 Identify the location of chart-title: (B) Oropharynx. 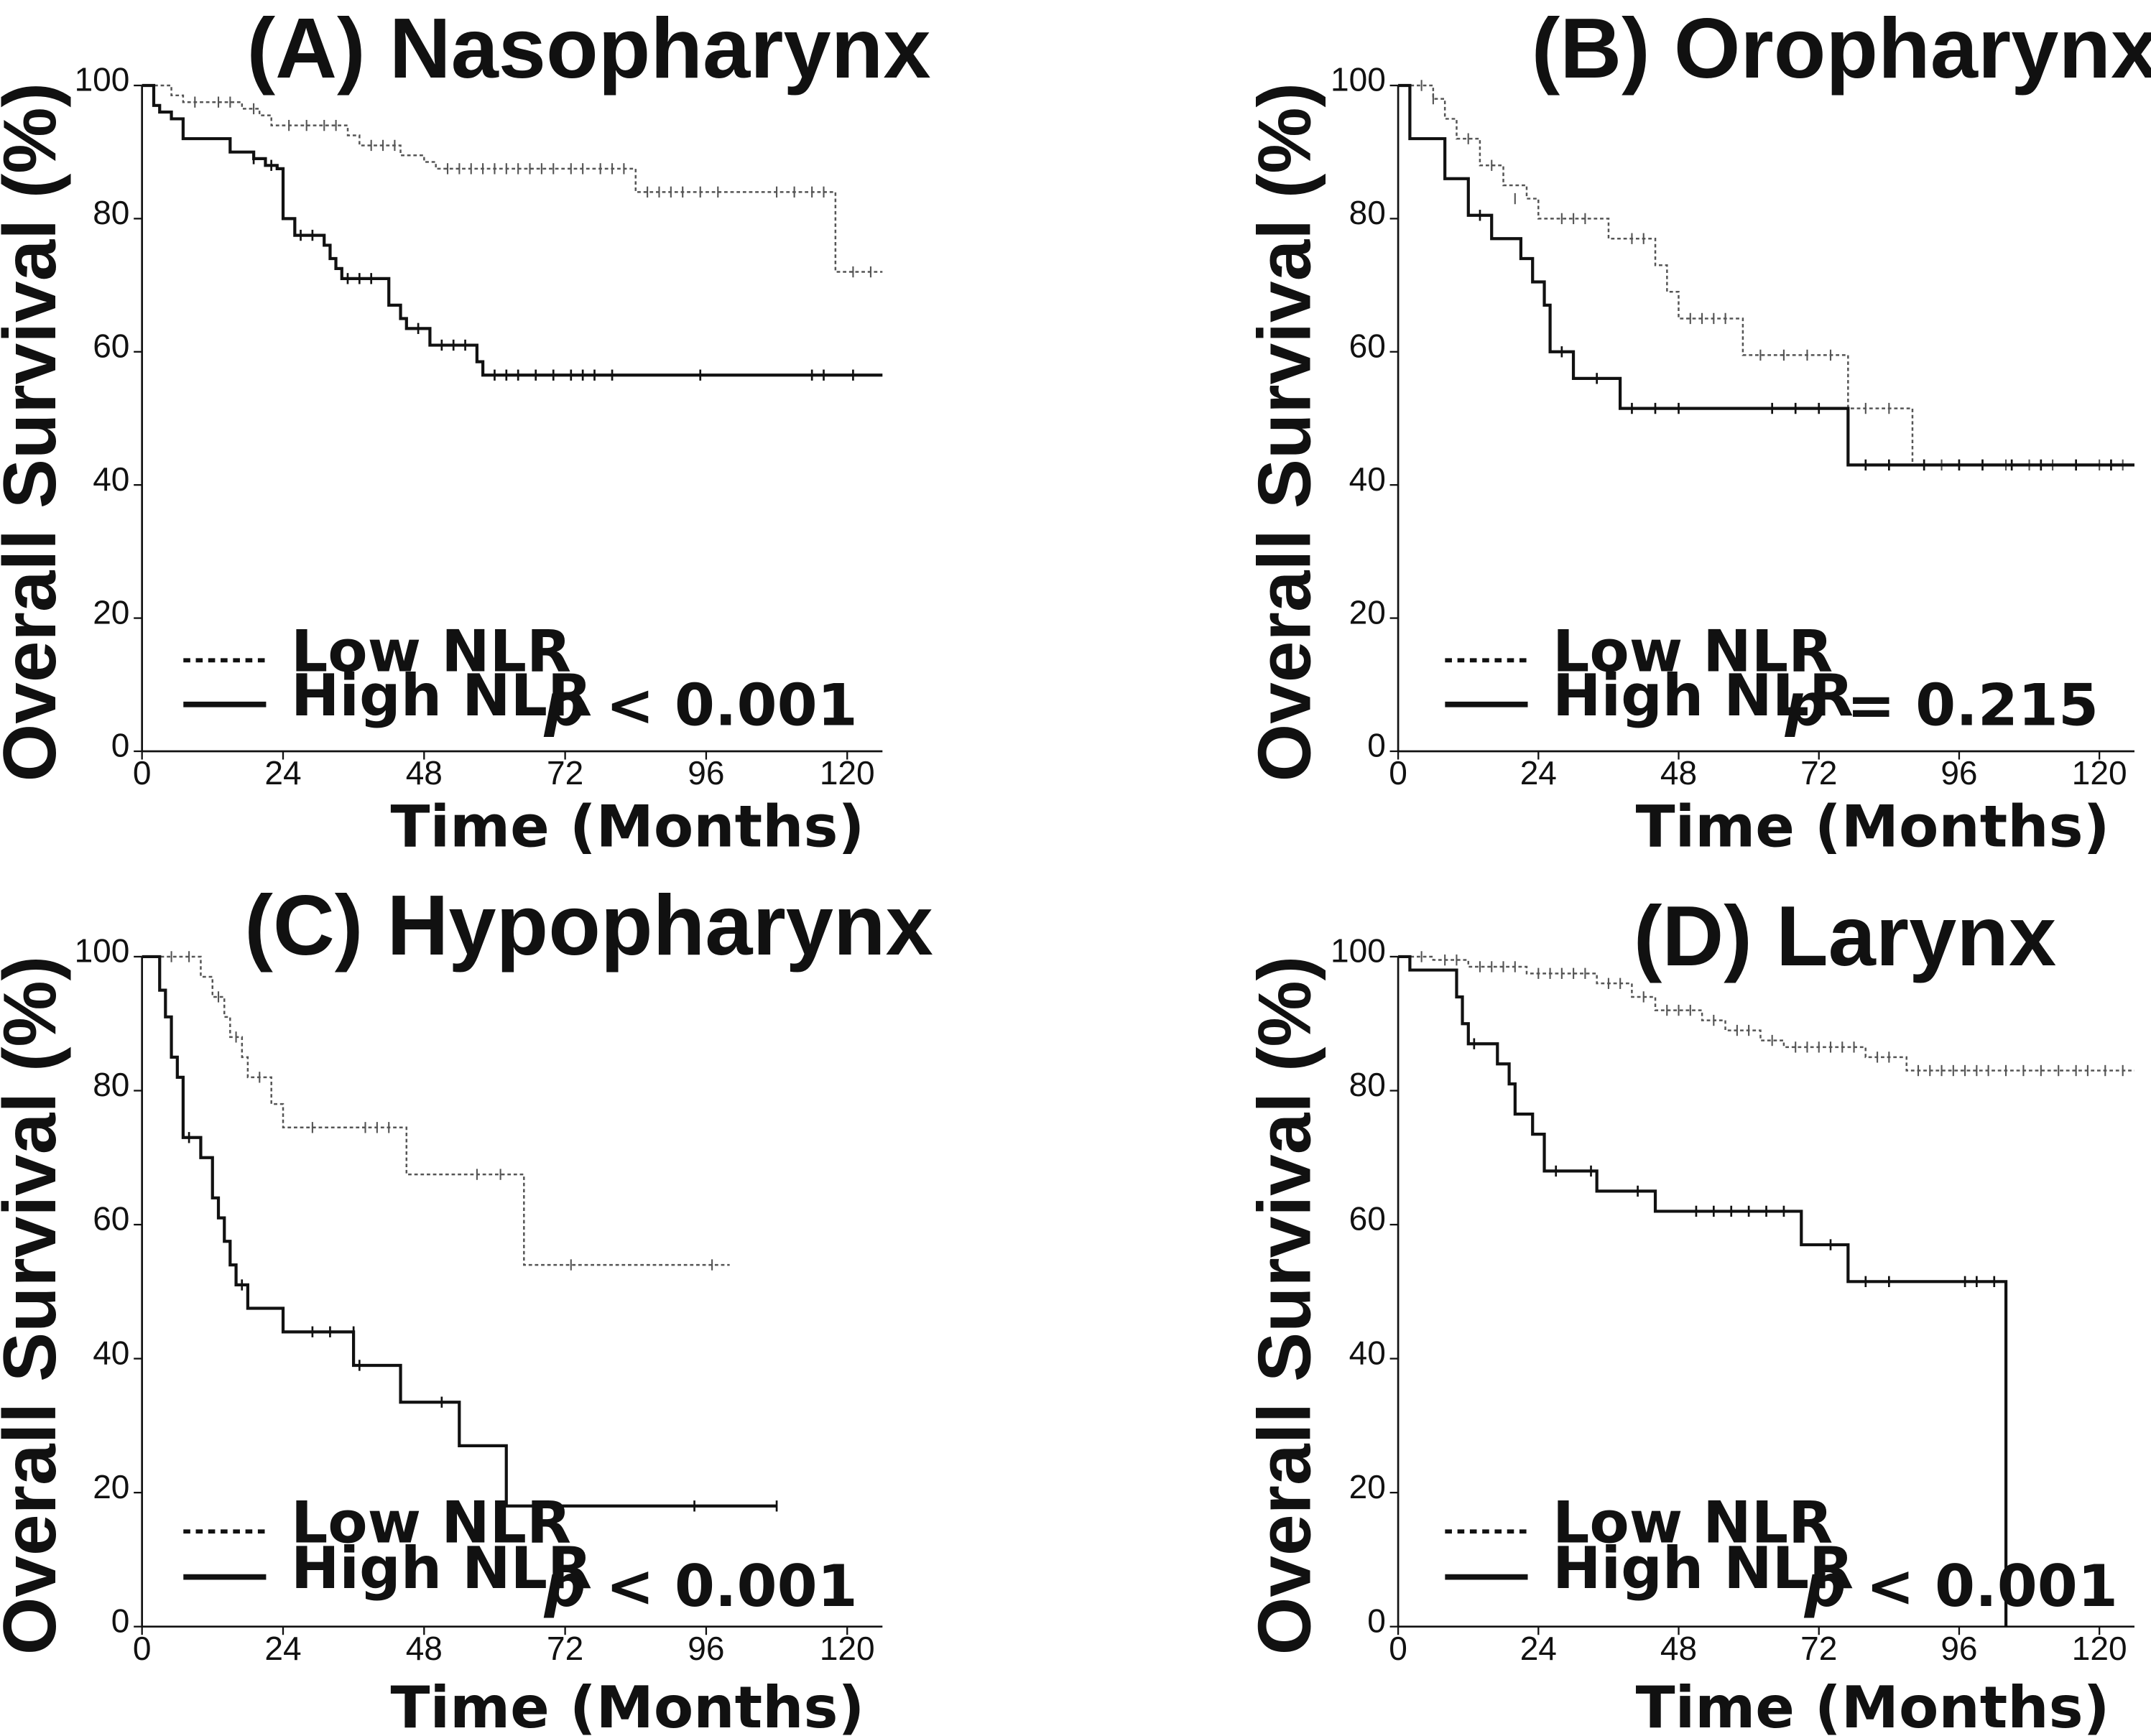
(1841, 48).